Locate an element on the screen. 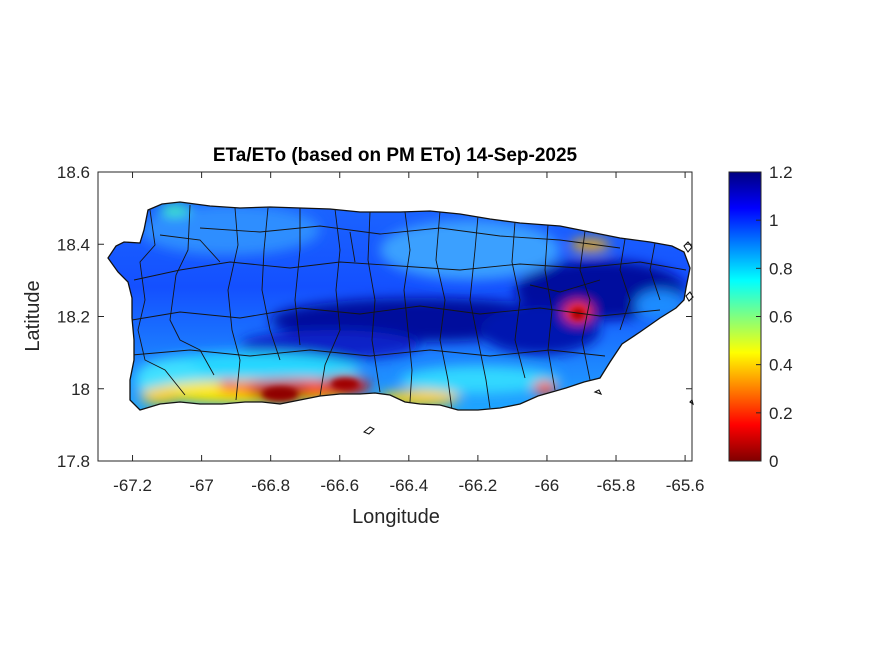 This screenshot has height=656, width=875. colorbar-tick-label: 0.6 is located at coordinates (781, 317).